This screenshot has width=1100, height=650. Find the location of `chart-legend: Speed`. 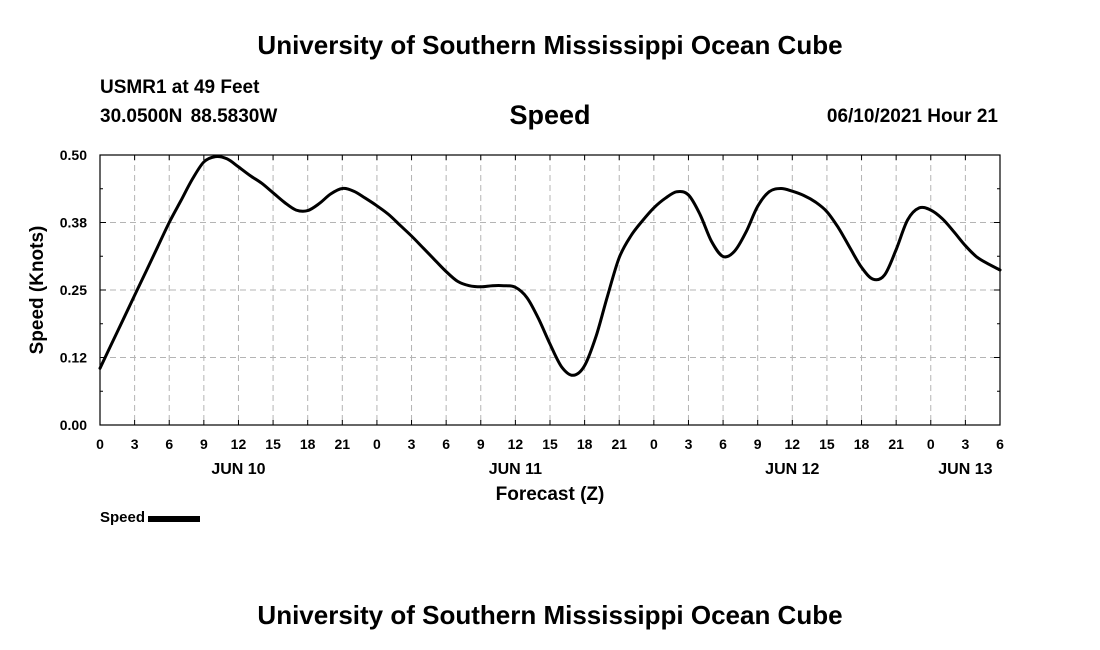

chart-legend: Speed is located at coordinates (150, 517).